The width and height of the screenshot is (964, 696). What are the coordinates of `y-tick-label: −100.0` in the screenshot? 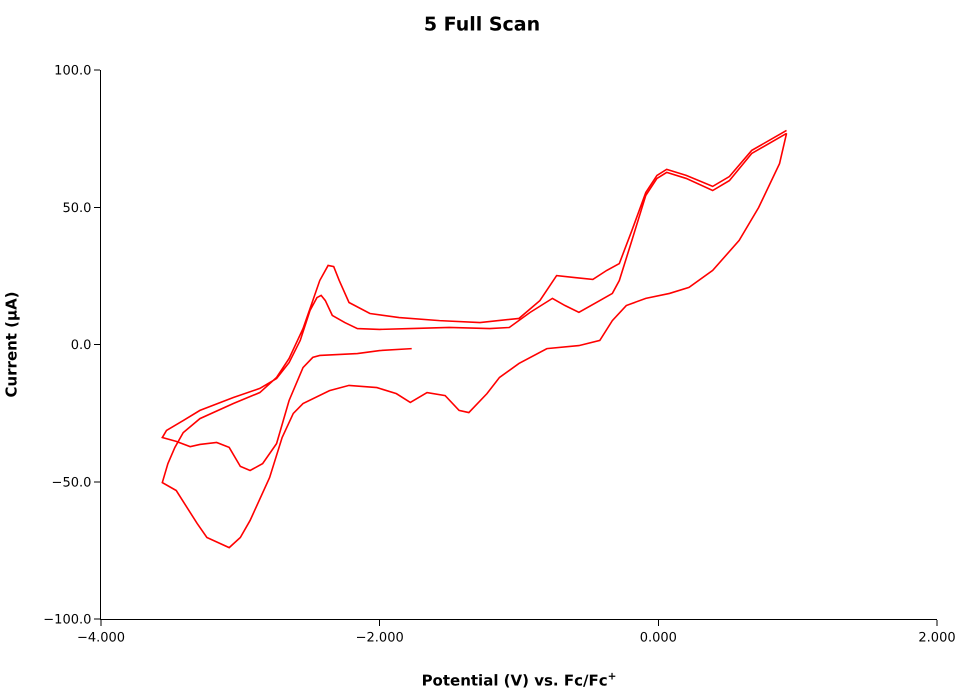 It's located at (67, 620).